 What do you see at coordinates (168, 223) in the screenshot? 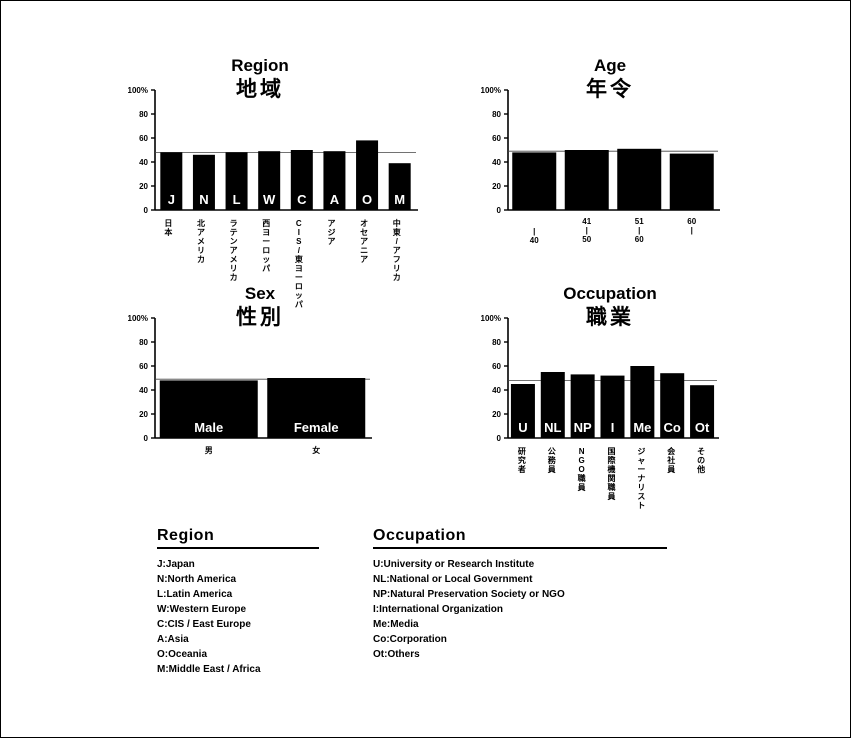
I see `category-label: 日` at bounding box center [168, 223].